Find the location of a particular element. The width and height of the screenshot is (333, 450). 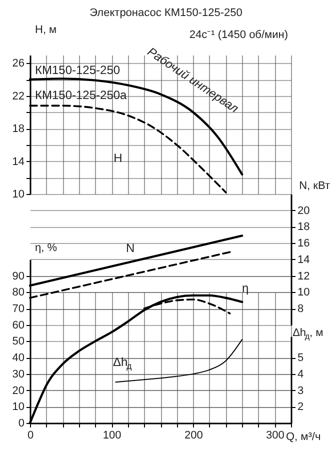

y-tick-label: 90 is located at coordinates (18, 276).